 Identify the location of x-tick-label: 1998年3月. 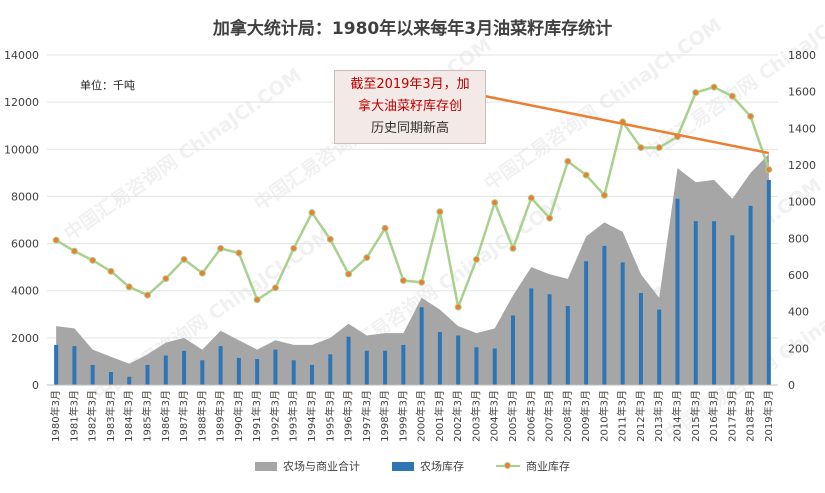
(384, 416).